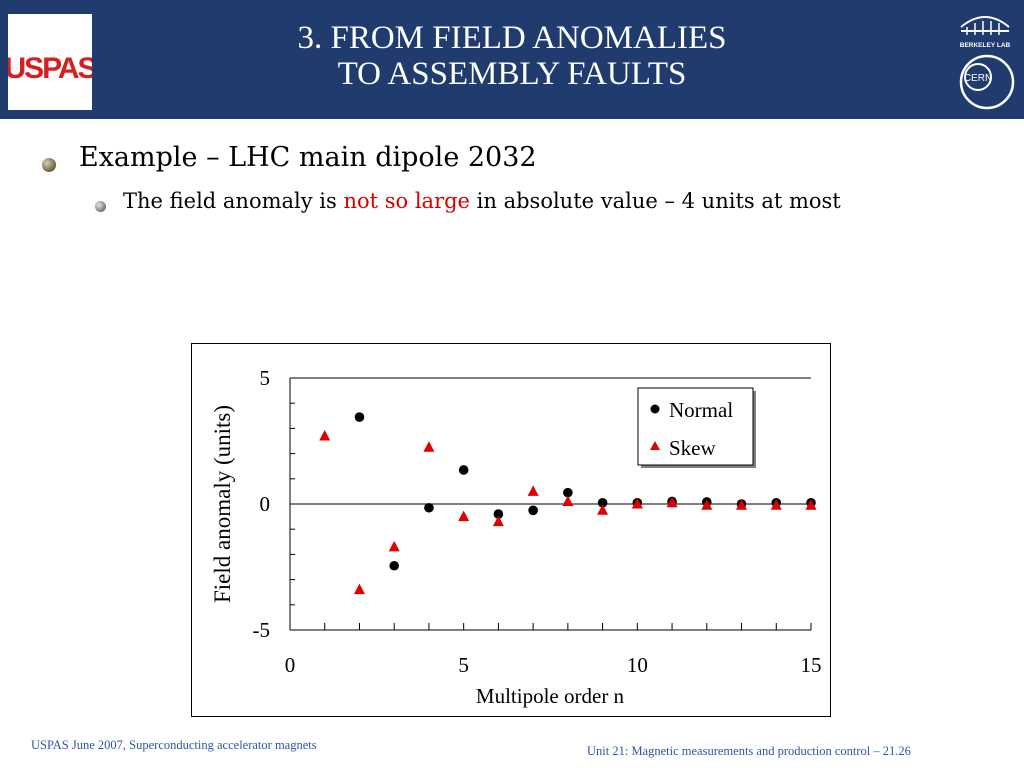 This screenshot has height=768, width=1024. Describe the element at coordinates (100, 206) in the screenshot. I see `bullet-marker-level2` at that location.